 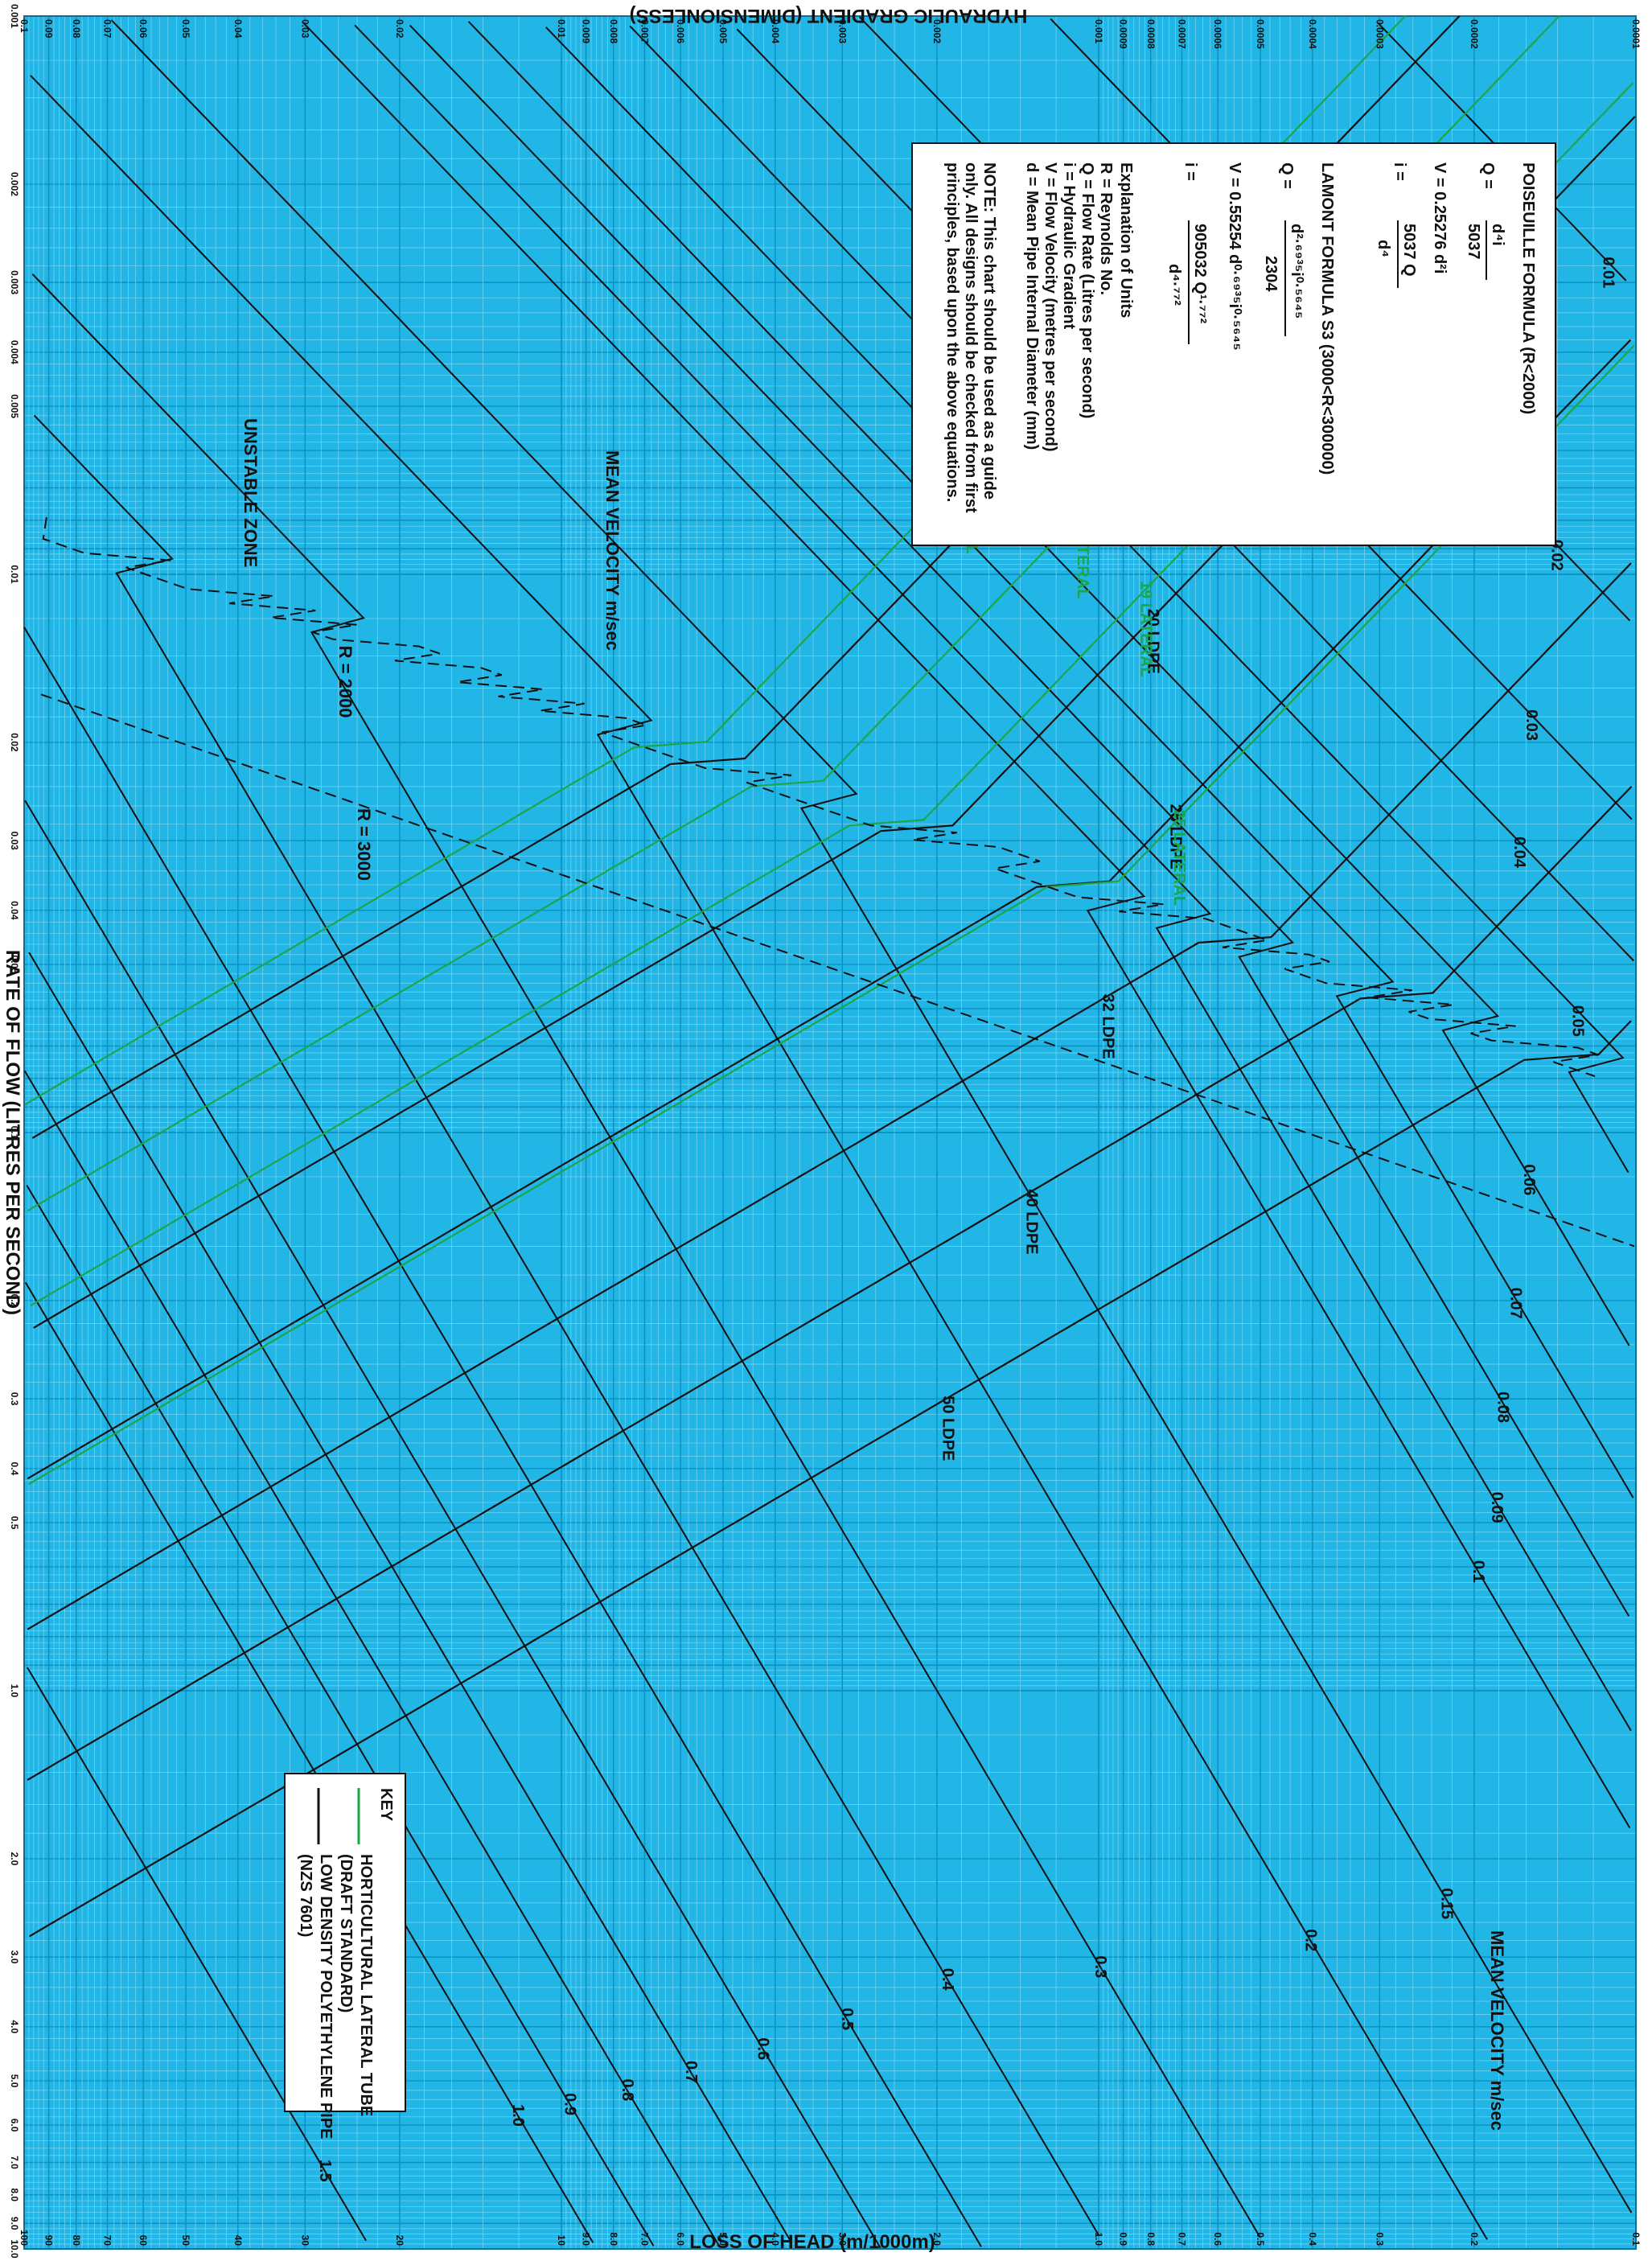 What do you see at coordinates (1379, 2239) in the screenshot?
I see `head-tick-label: 0.3` at bounding box center [1379, 2239].